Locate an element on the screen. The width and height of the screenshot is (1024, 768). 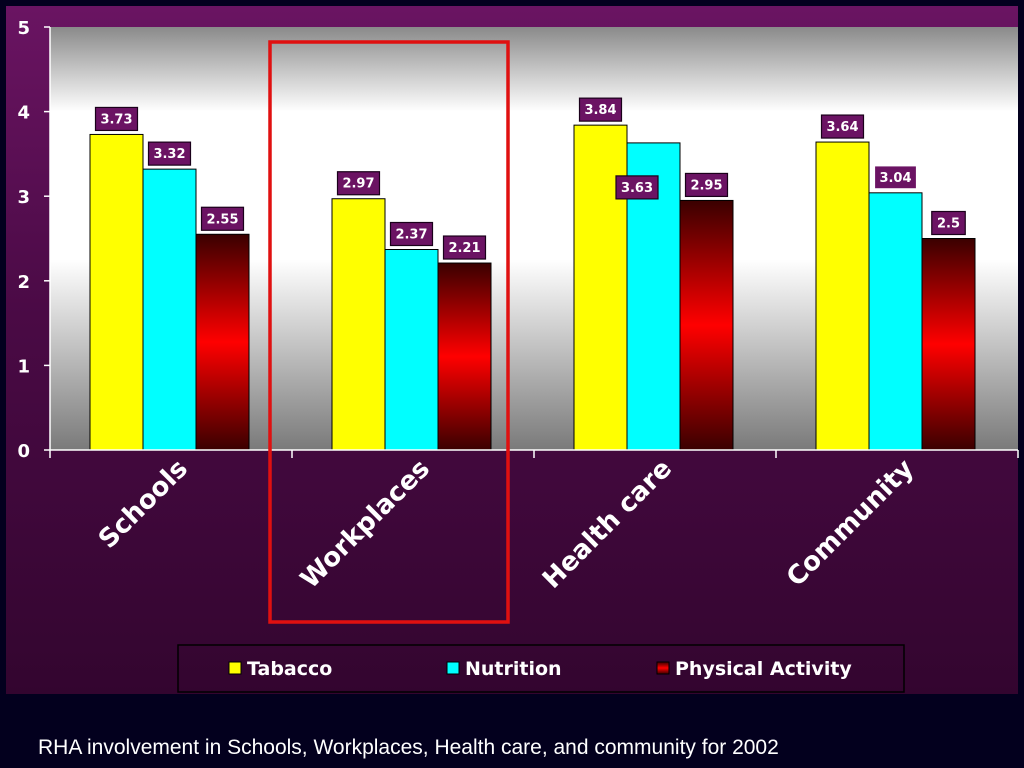
bar-workplaces-physical-activity is located at coordinates (464, 356).